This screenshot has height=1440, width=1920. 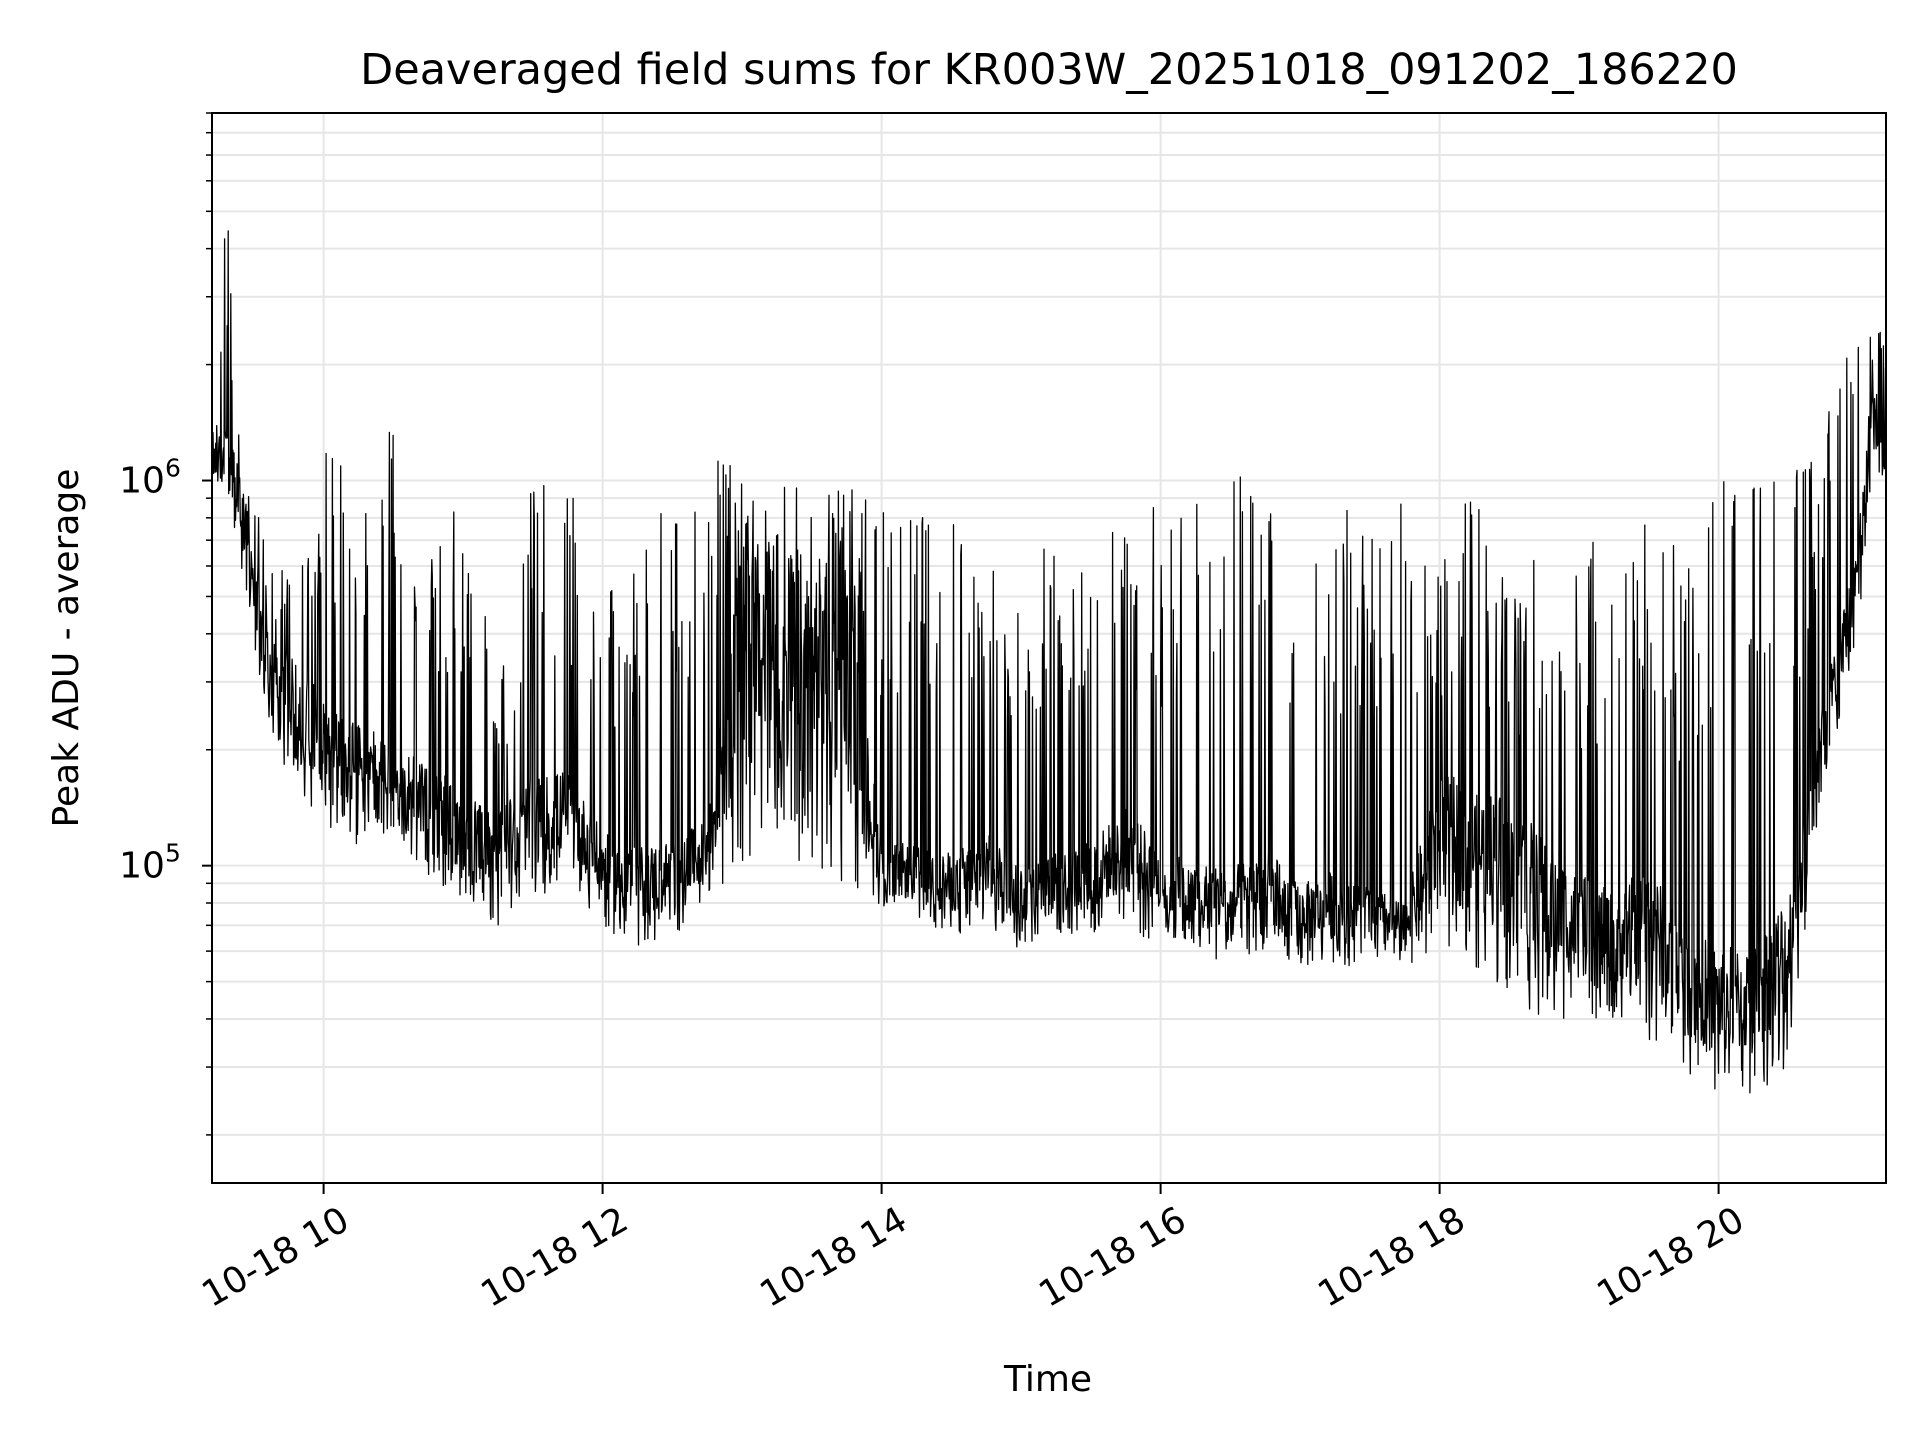 What do you see at coordinates (1047, 1379) in the screenshot?
I see `x-axis-label: Time` at bounding box center [1047, 1379].